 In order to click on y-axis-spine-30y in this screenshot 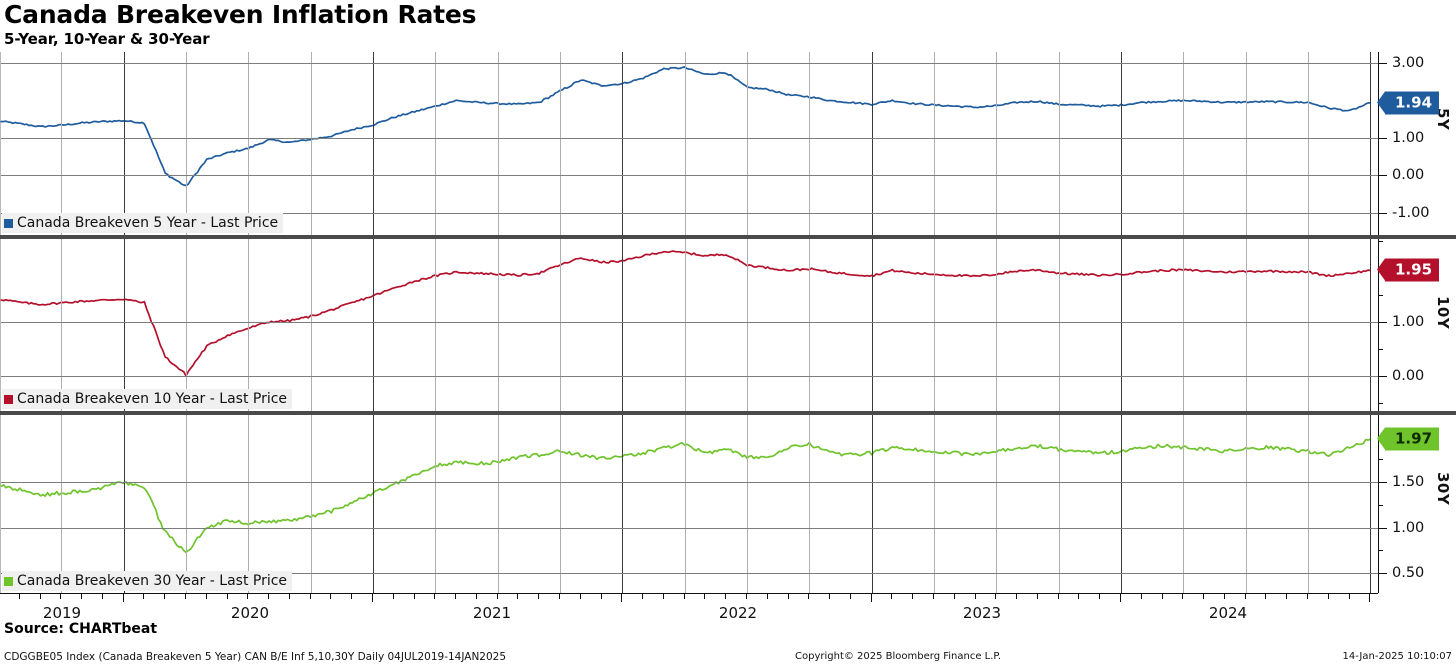, I will do `click(1378, 503)`.